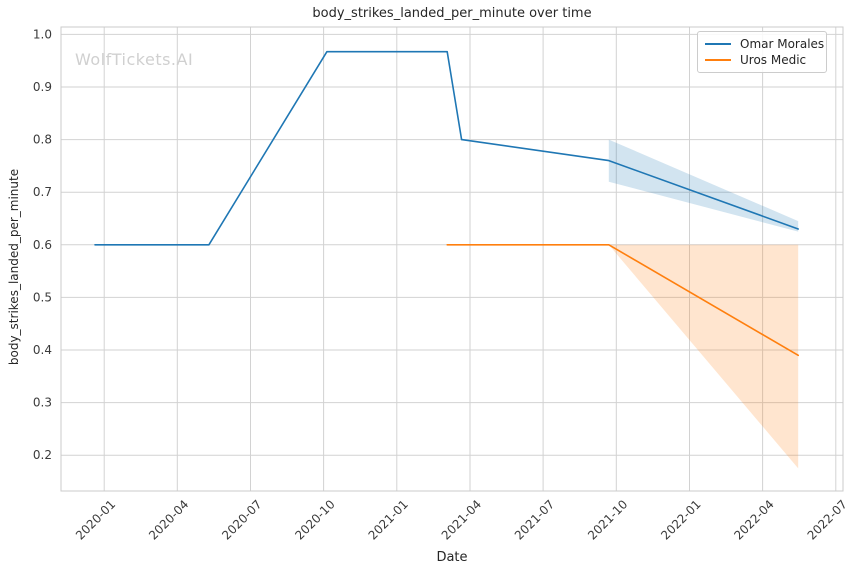 This screenshot has width=865, height=575. What do you see at coordinates (607, 519) in the screenshot?
I see `x-tick-label: 2021-10` at bounding box center [607, 519].